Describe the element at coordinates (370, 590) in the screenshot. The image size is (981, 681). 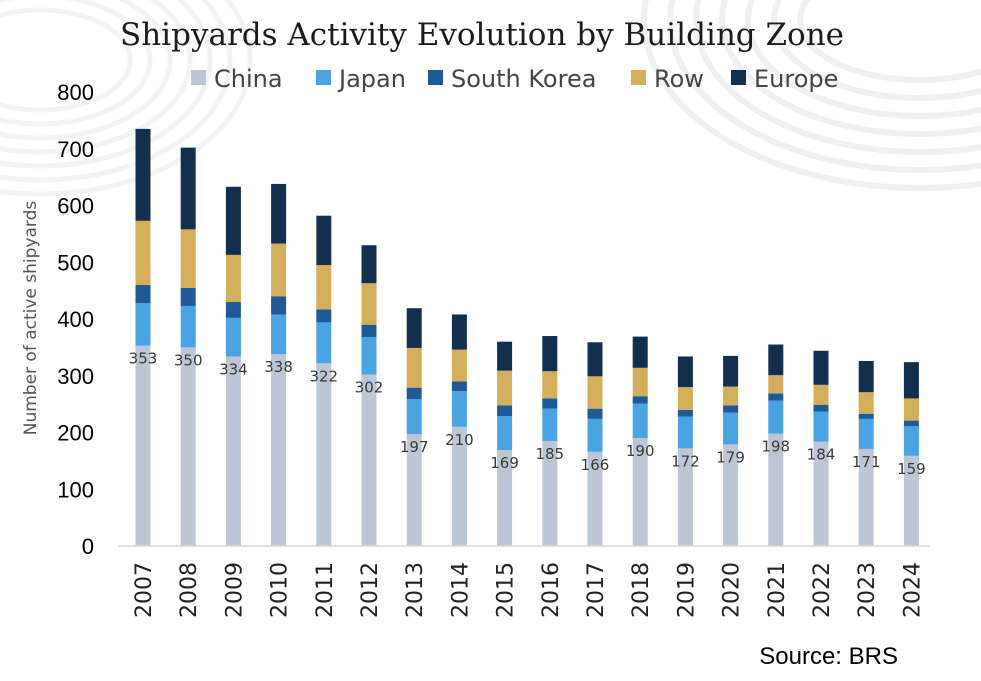
I see `x-tick-label: 2012` at that location.